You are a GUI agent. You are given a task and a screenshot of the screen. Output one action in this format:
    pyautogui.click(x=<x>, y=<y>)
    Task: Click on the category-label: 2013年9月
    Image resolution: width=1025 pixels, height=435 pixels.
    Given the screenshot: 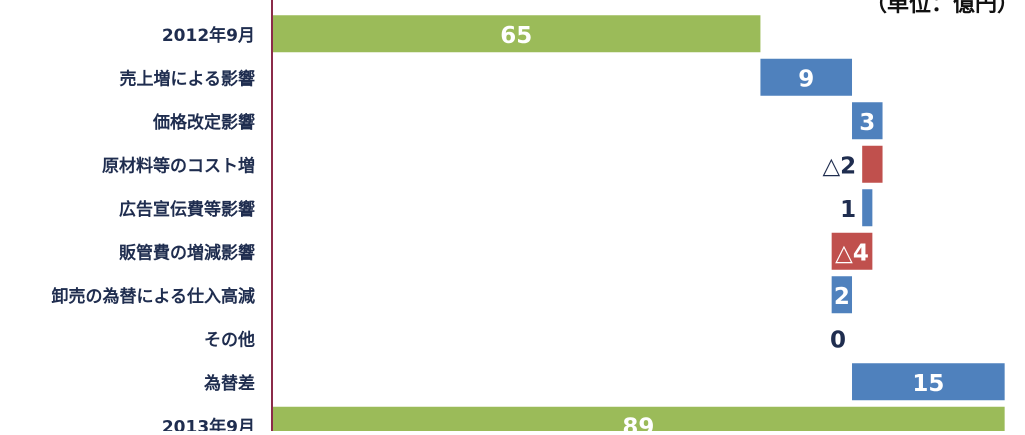 What is the action you would take?
    pyautogui.click(x=208, y=423)
    